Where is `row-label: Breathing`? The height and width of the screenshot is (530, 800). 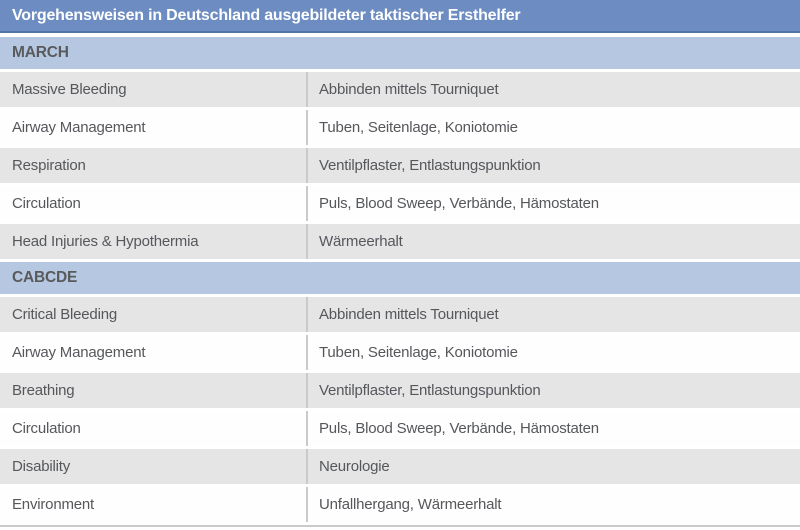 row-label: Breathing is located at coordinates (154, 390).